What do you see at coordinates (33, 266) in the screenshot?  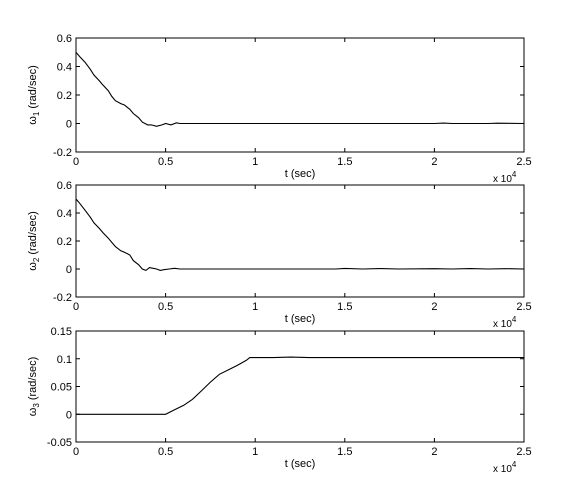 I see `axes-2-ylabel-symbol: ω` at bounding box center [33, 266].